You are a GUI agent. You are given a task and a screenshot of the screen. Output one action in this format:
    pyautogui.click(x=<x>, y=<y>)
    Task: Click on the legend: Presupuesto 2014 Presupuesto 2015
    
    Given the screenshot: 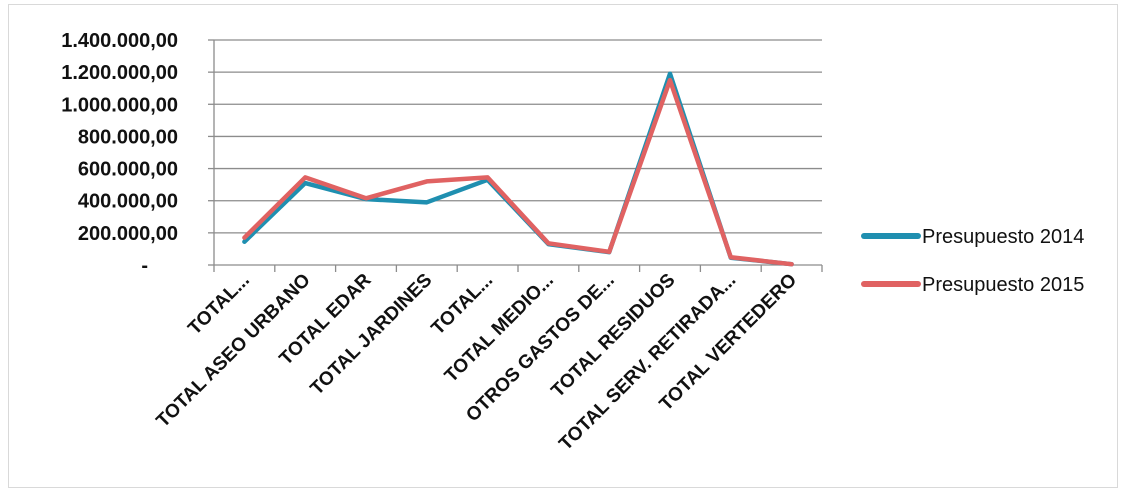 What is the action you would take?
    pyautogui.click(x=972, y=261)
    